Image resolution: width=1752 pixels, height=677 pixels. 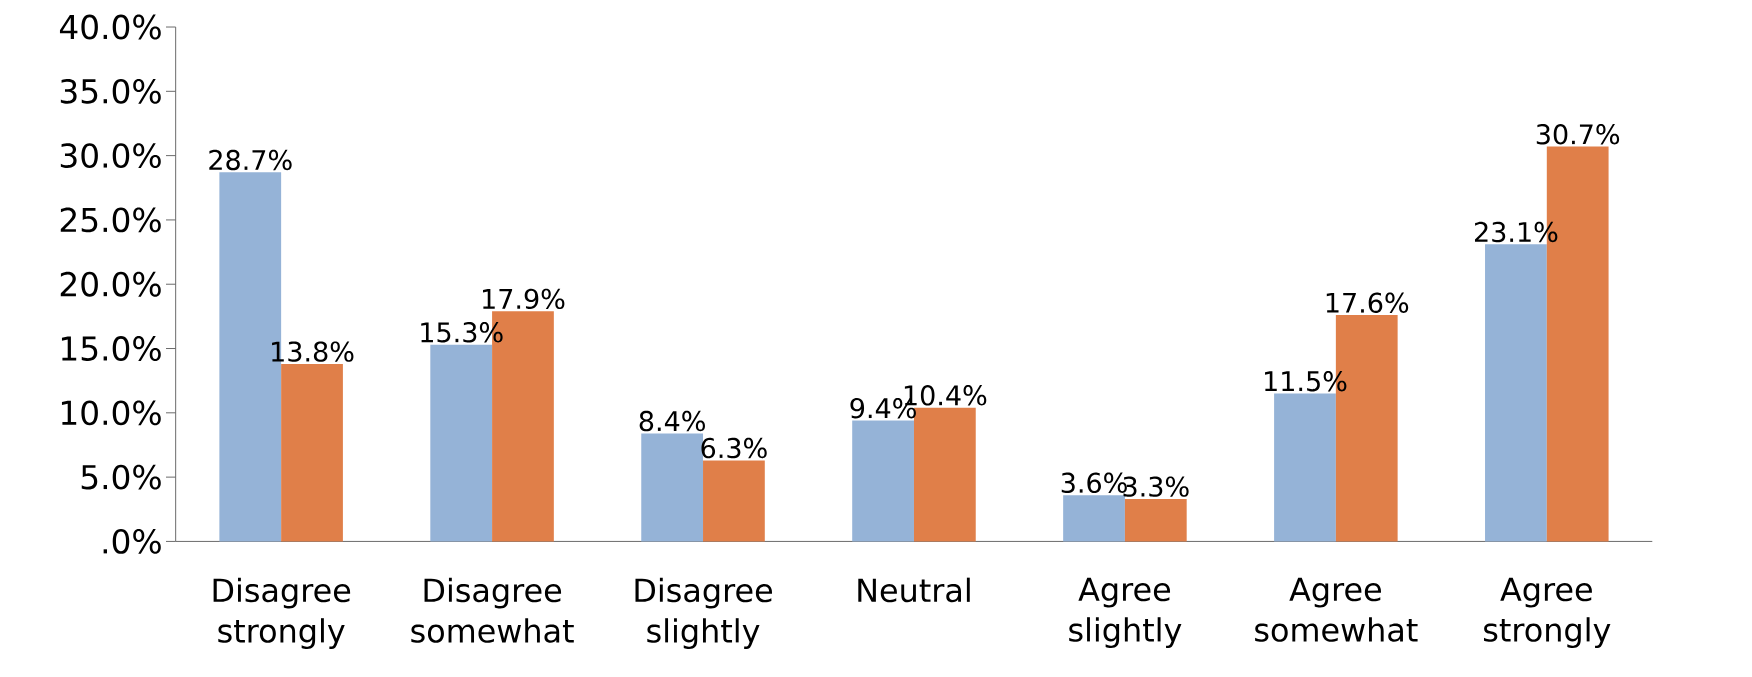 What do you see at coordinates (110, 284) in the screenshot?
I see `y-tick-label: 20.0%` at bounding box center [110, 284].